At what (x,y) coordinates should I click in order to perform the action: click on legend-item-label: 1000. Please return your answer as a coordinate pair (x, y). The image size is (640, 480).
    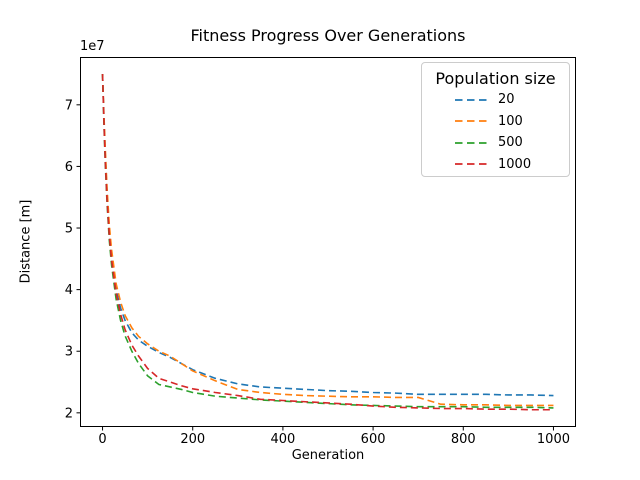
    Looking at the image, I should click on (515, 164).